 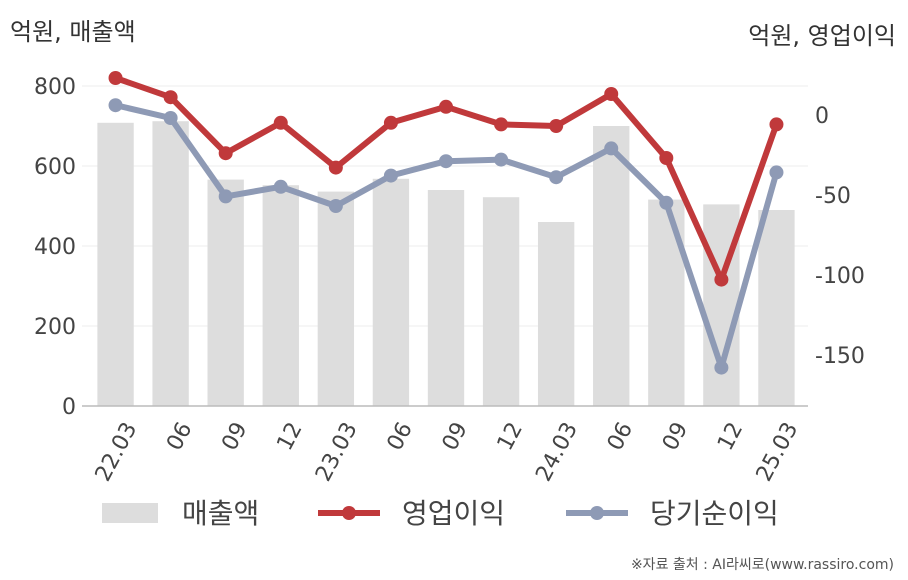 What do you see at coordinates (69, 407) in the screenshot?
I see `left-tick-label: 0` at bounding box center [69, 407].